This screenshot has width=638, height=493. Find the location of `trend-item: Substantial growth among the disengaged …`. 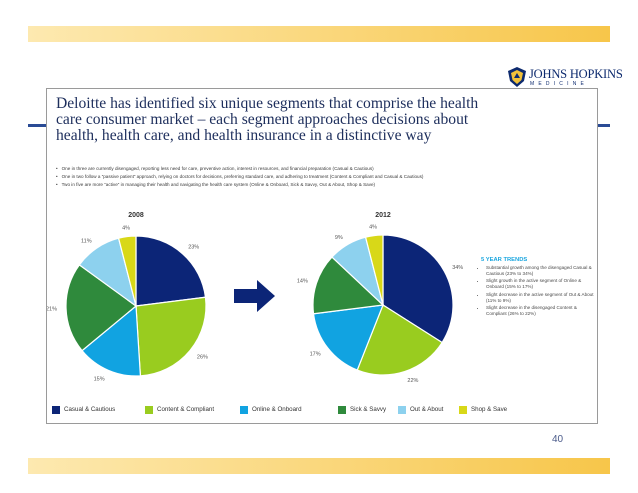

trend-item: Substantial growth among the disengaged … is located at coordinates (541, 271).